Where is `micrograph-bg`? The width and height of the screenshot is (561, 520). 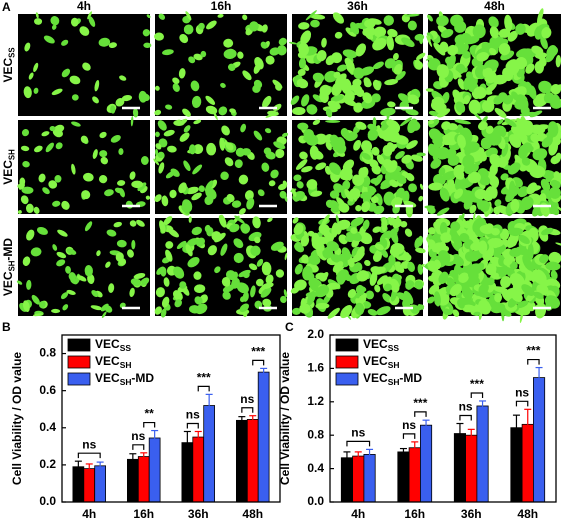
micrograph-bg is located at coordinates (84, 267).